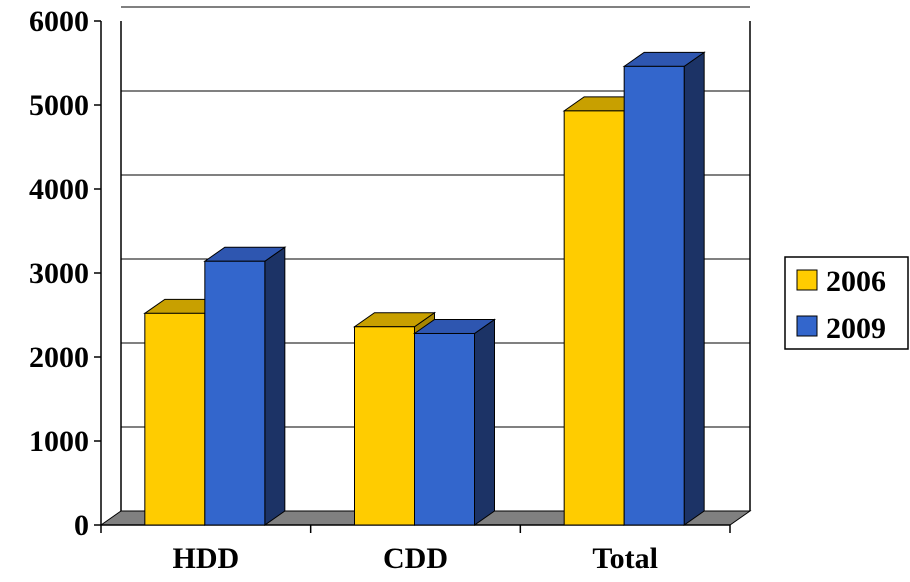  I want to click on legend-label-2006: 2006, so click(856, 281).